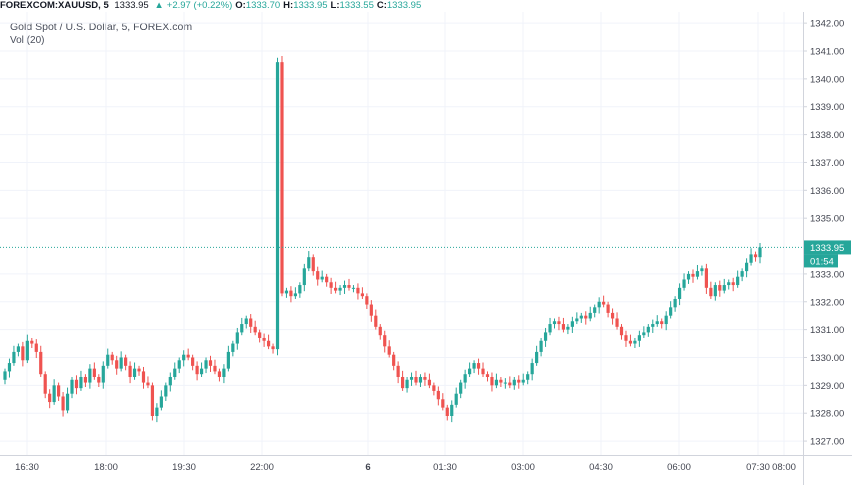 This screenshot has height=485, width=852. Describe the element at coordinates (679, 467) in the screenshot. I see `x-tick-label: 06:00` at that location.